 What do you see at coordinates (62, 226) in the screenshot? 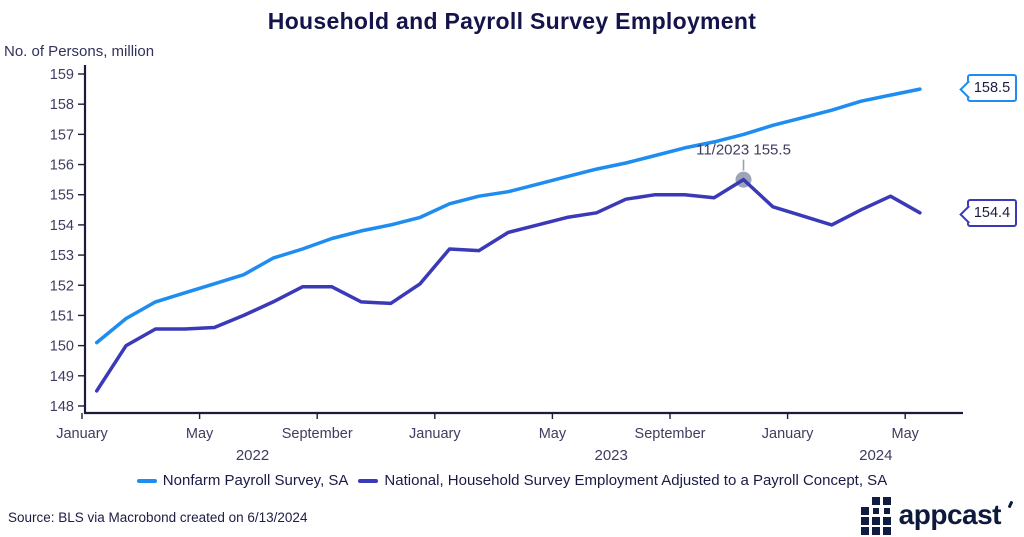
I see `y-tick-label: 154` at bounding box center [62, 226].